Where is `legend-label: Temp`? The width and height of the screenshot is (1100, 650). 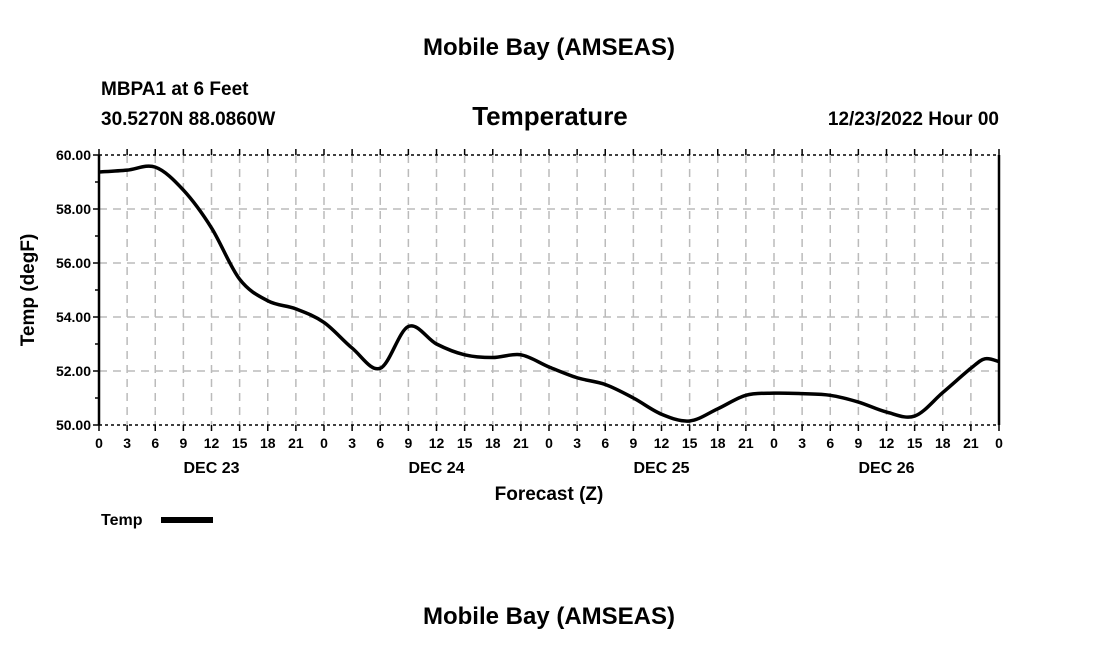
legend-label: Temp is located at coordinates (122, 520).